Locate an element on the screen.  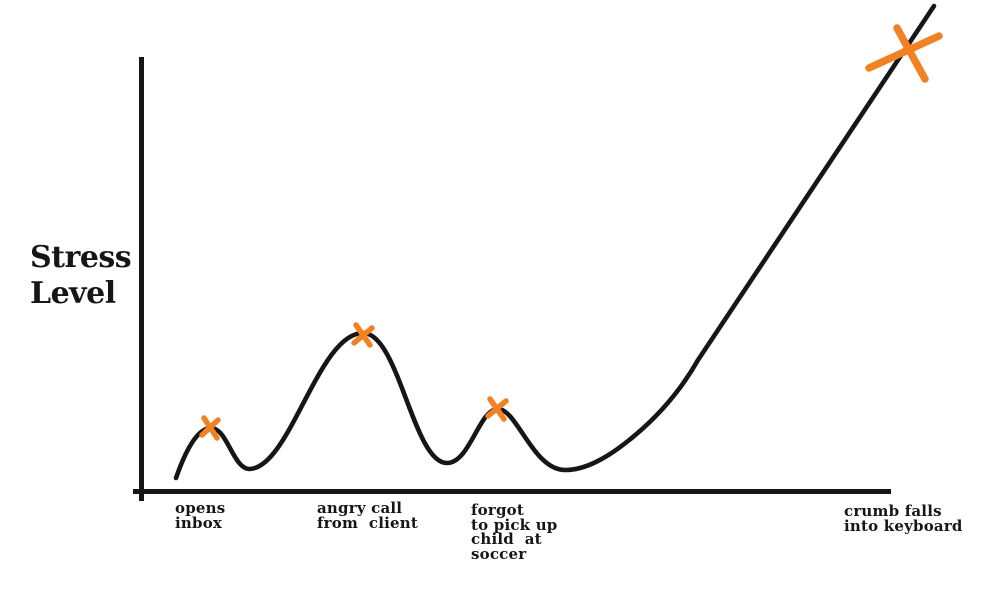
marker-x-opens-inbox is located at coordinates (210, 428).